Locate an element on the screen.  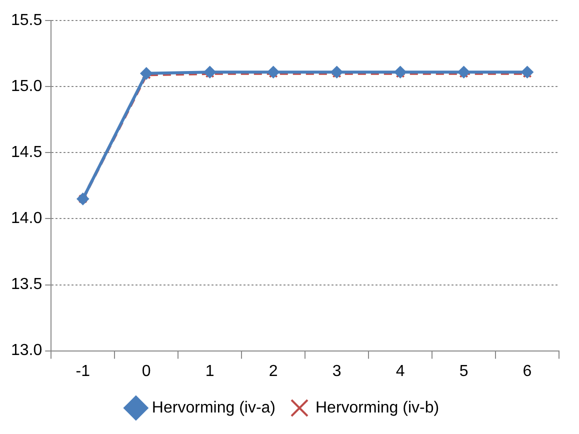
x-tick-label: 0 is located at coordinates (146, 371).